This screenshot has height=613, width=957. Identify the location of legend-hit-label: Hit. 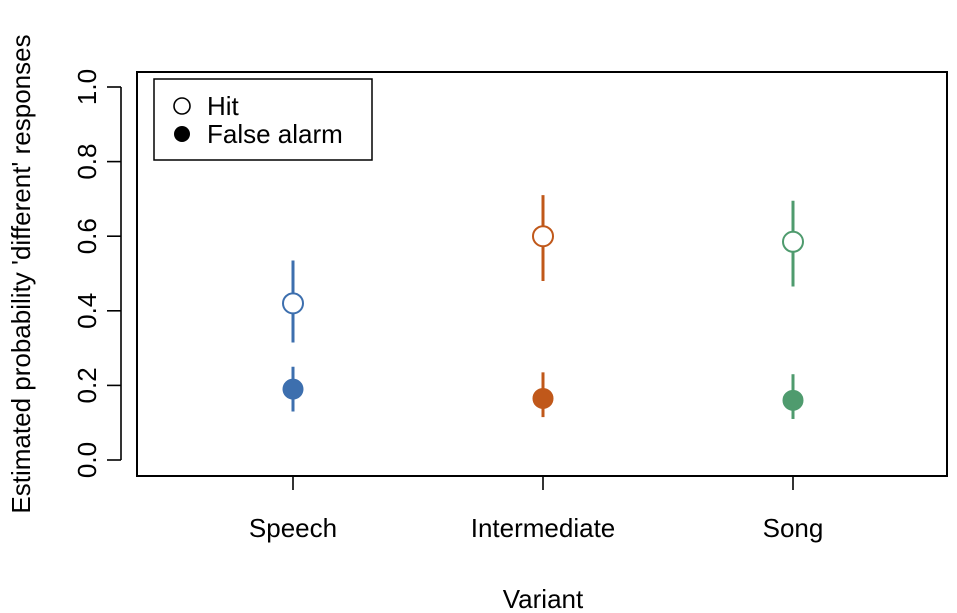
(223, 106).